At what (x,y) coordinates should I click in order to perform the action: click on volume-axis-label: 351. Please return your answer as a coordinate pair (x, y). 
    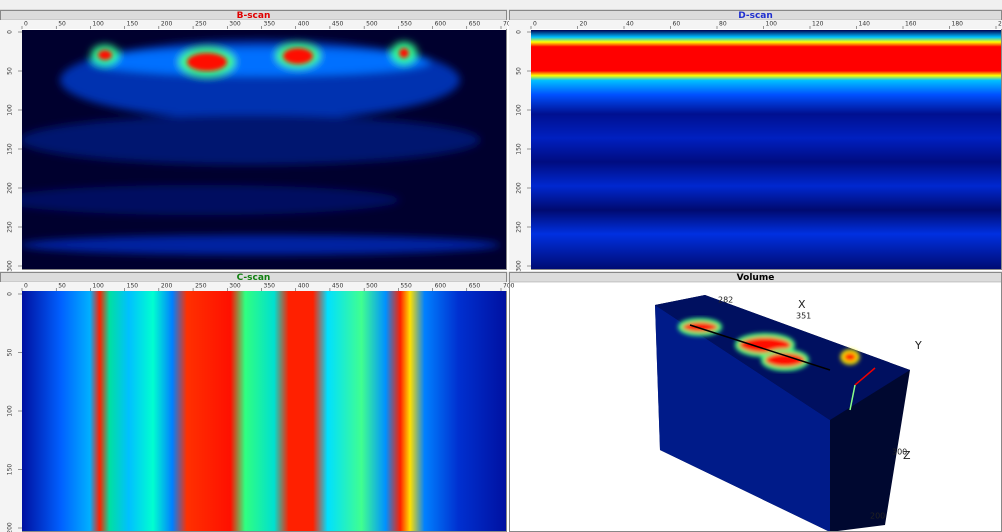
    Looking at the image, I should click on (803, 316).